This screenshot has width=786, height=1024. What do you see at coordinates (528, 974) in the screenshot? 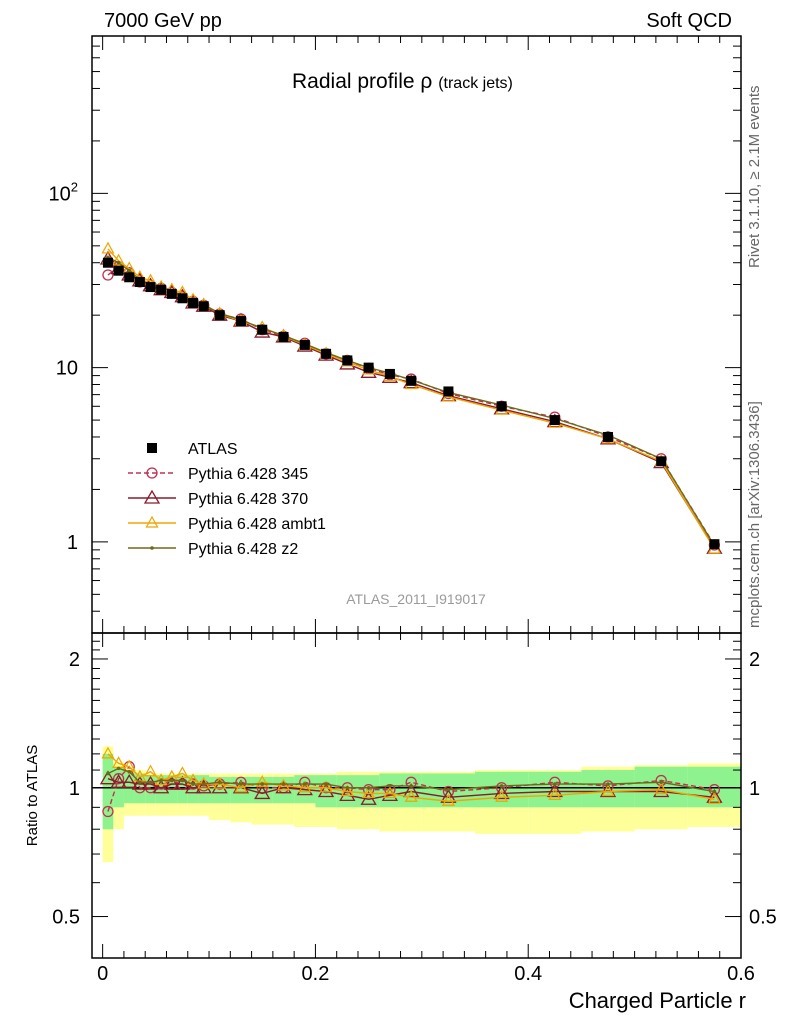
I see `x-tick-label: 0.4` at bounding box center [528, 974].